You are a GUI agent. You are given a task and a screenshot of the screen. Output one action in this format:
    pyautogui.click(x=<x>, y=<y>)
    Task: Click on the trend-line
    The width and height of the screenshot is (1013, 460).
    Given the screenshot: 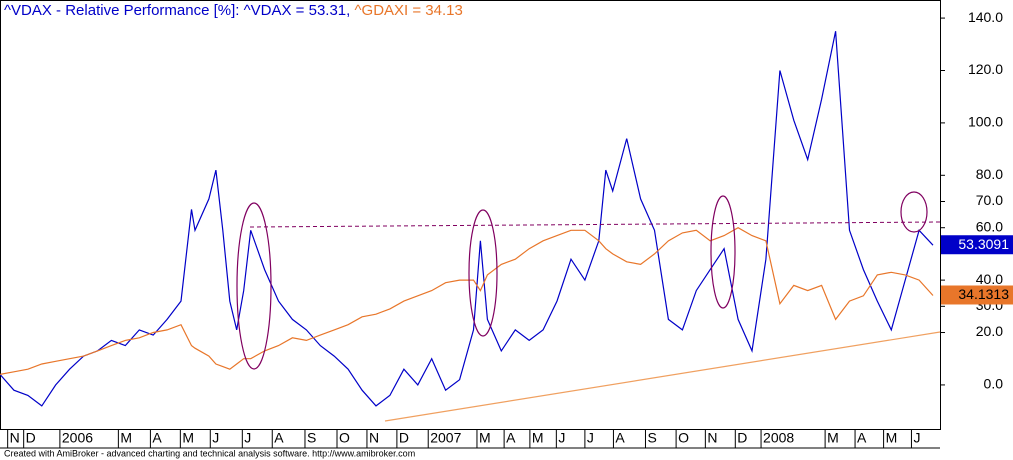 What is the action you would take?
    pyautogui.click(x=662, y=376)
    